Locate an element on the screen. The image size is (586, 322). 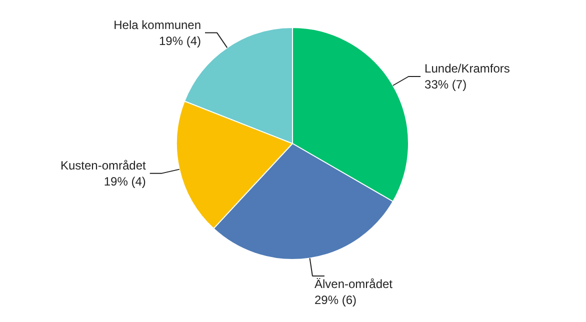
slice-label: Älven-området is located at coordinates (354, 284).